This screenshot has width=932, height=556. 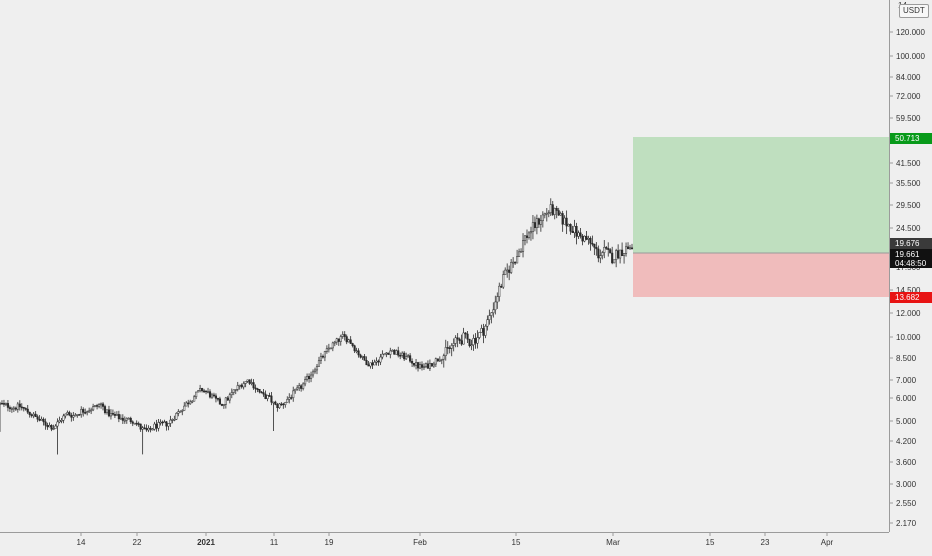 I want to click on time-tick-label: 15, so click(x=516, y=542).